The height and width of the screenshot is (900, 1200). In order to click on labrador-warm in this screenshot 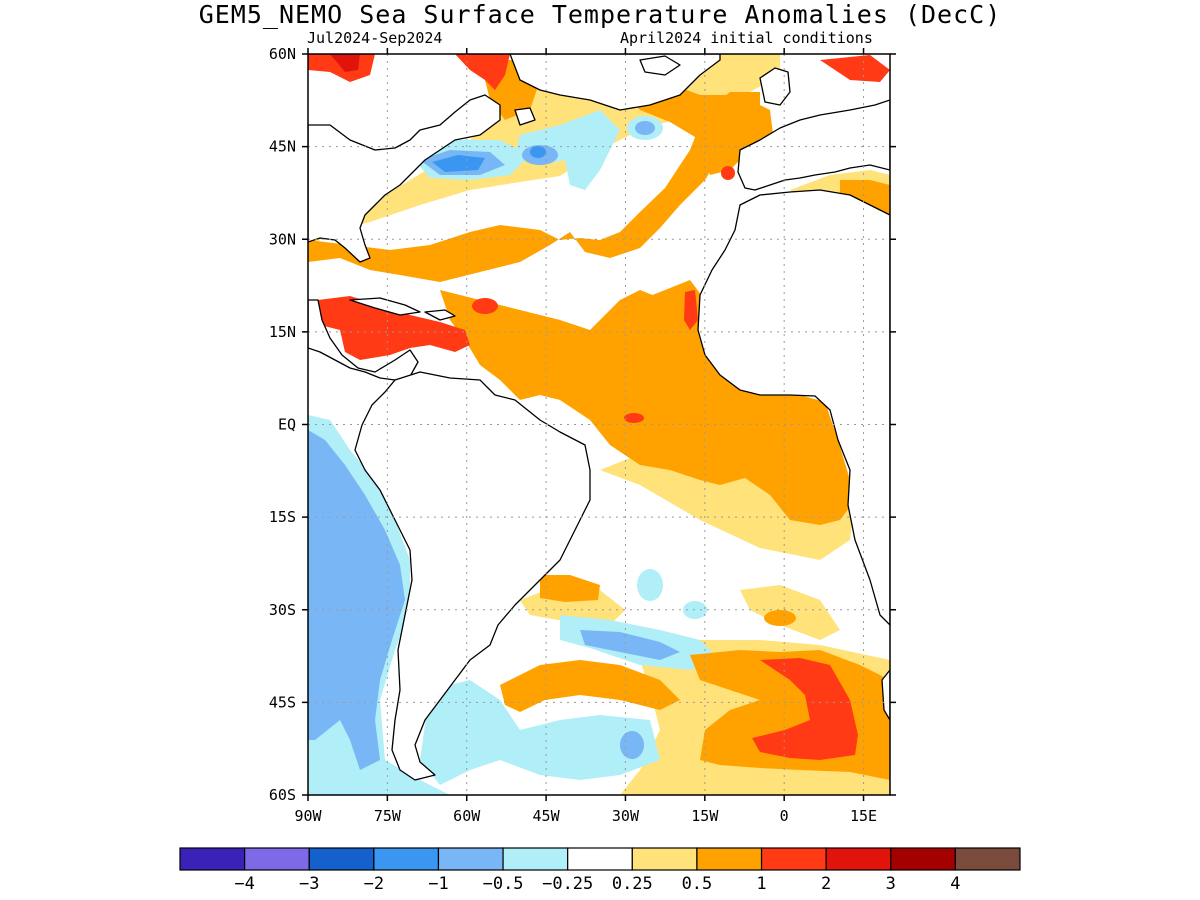, I will do `click(482, 72)`.